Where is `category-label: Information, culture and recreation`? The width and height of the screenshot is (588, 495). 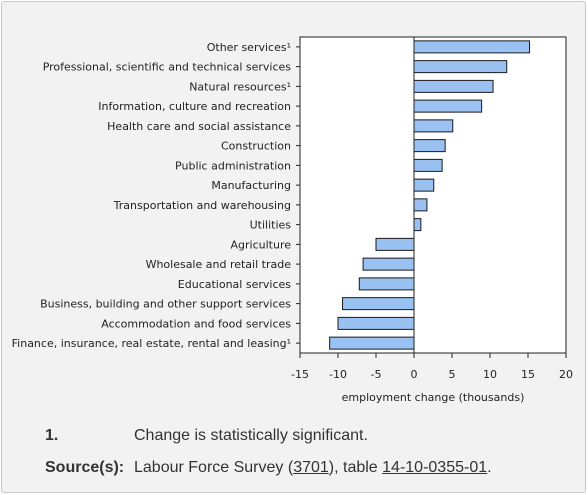 category-label: Information, culture and recreation is located at coordinates (194, 106).